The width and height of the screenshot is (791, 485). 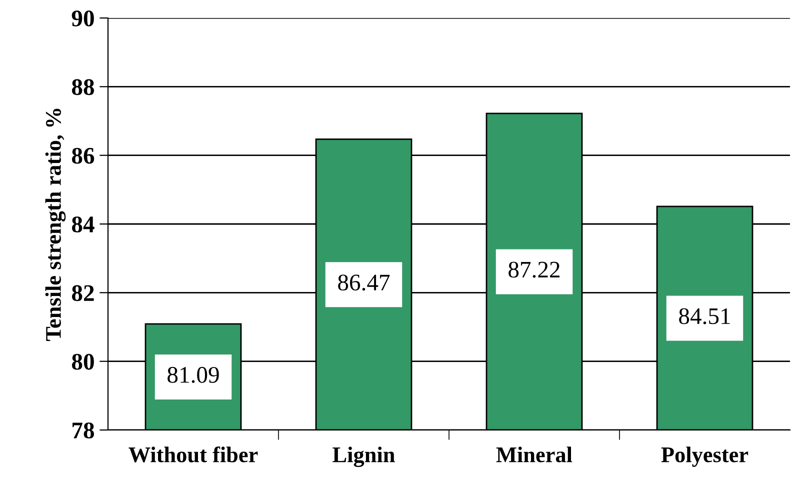 I want to click on y-tick-label: 80, so click(x=83, y=362).